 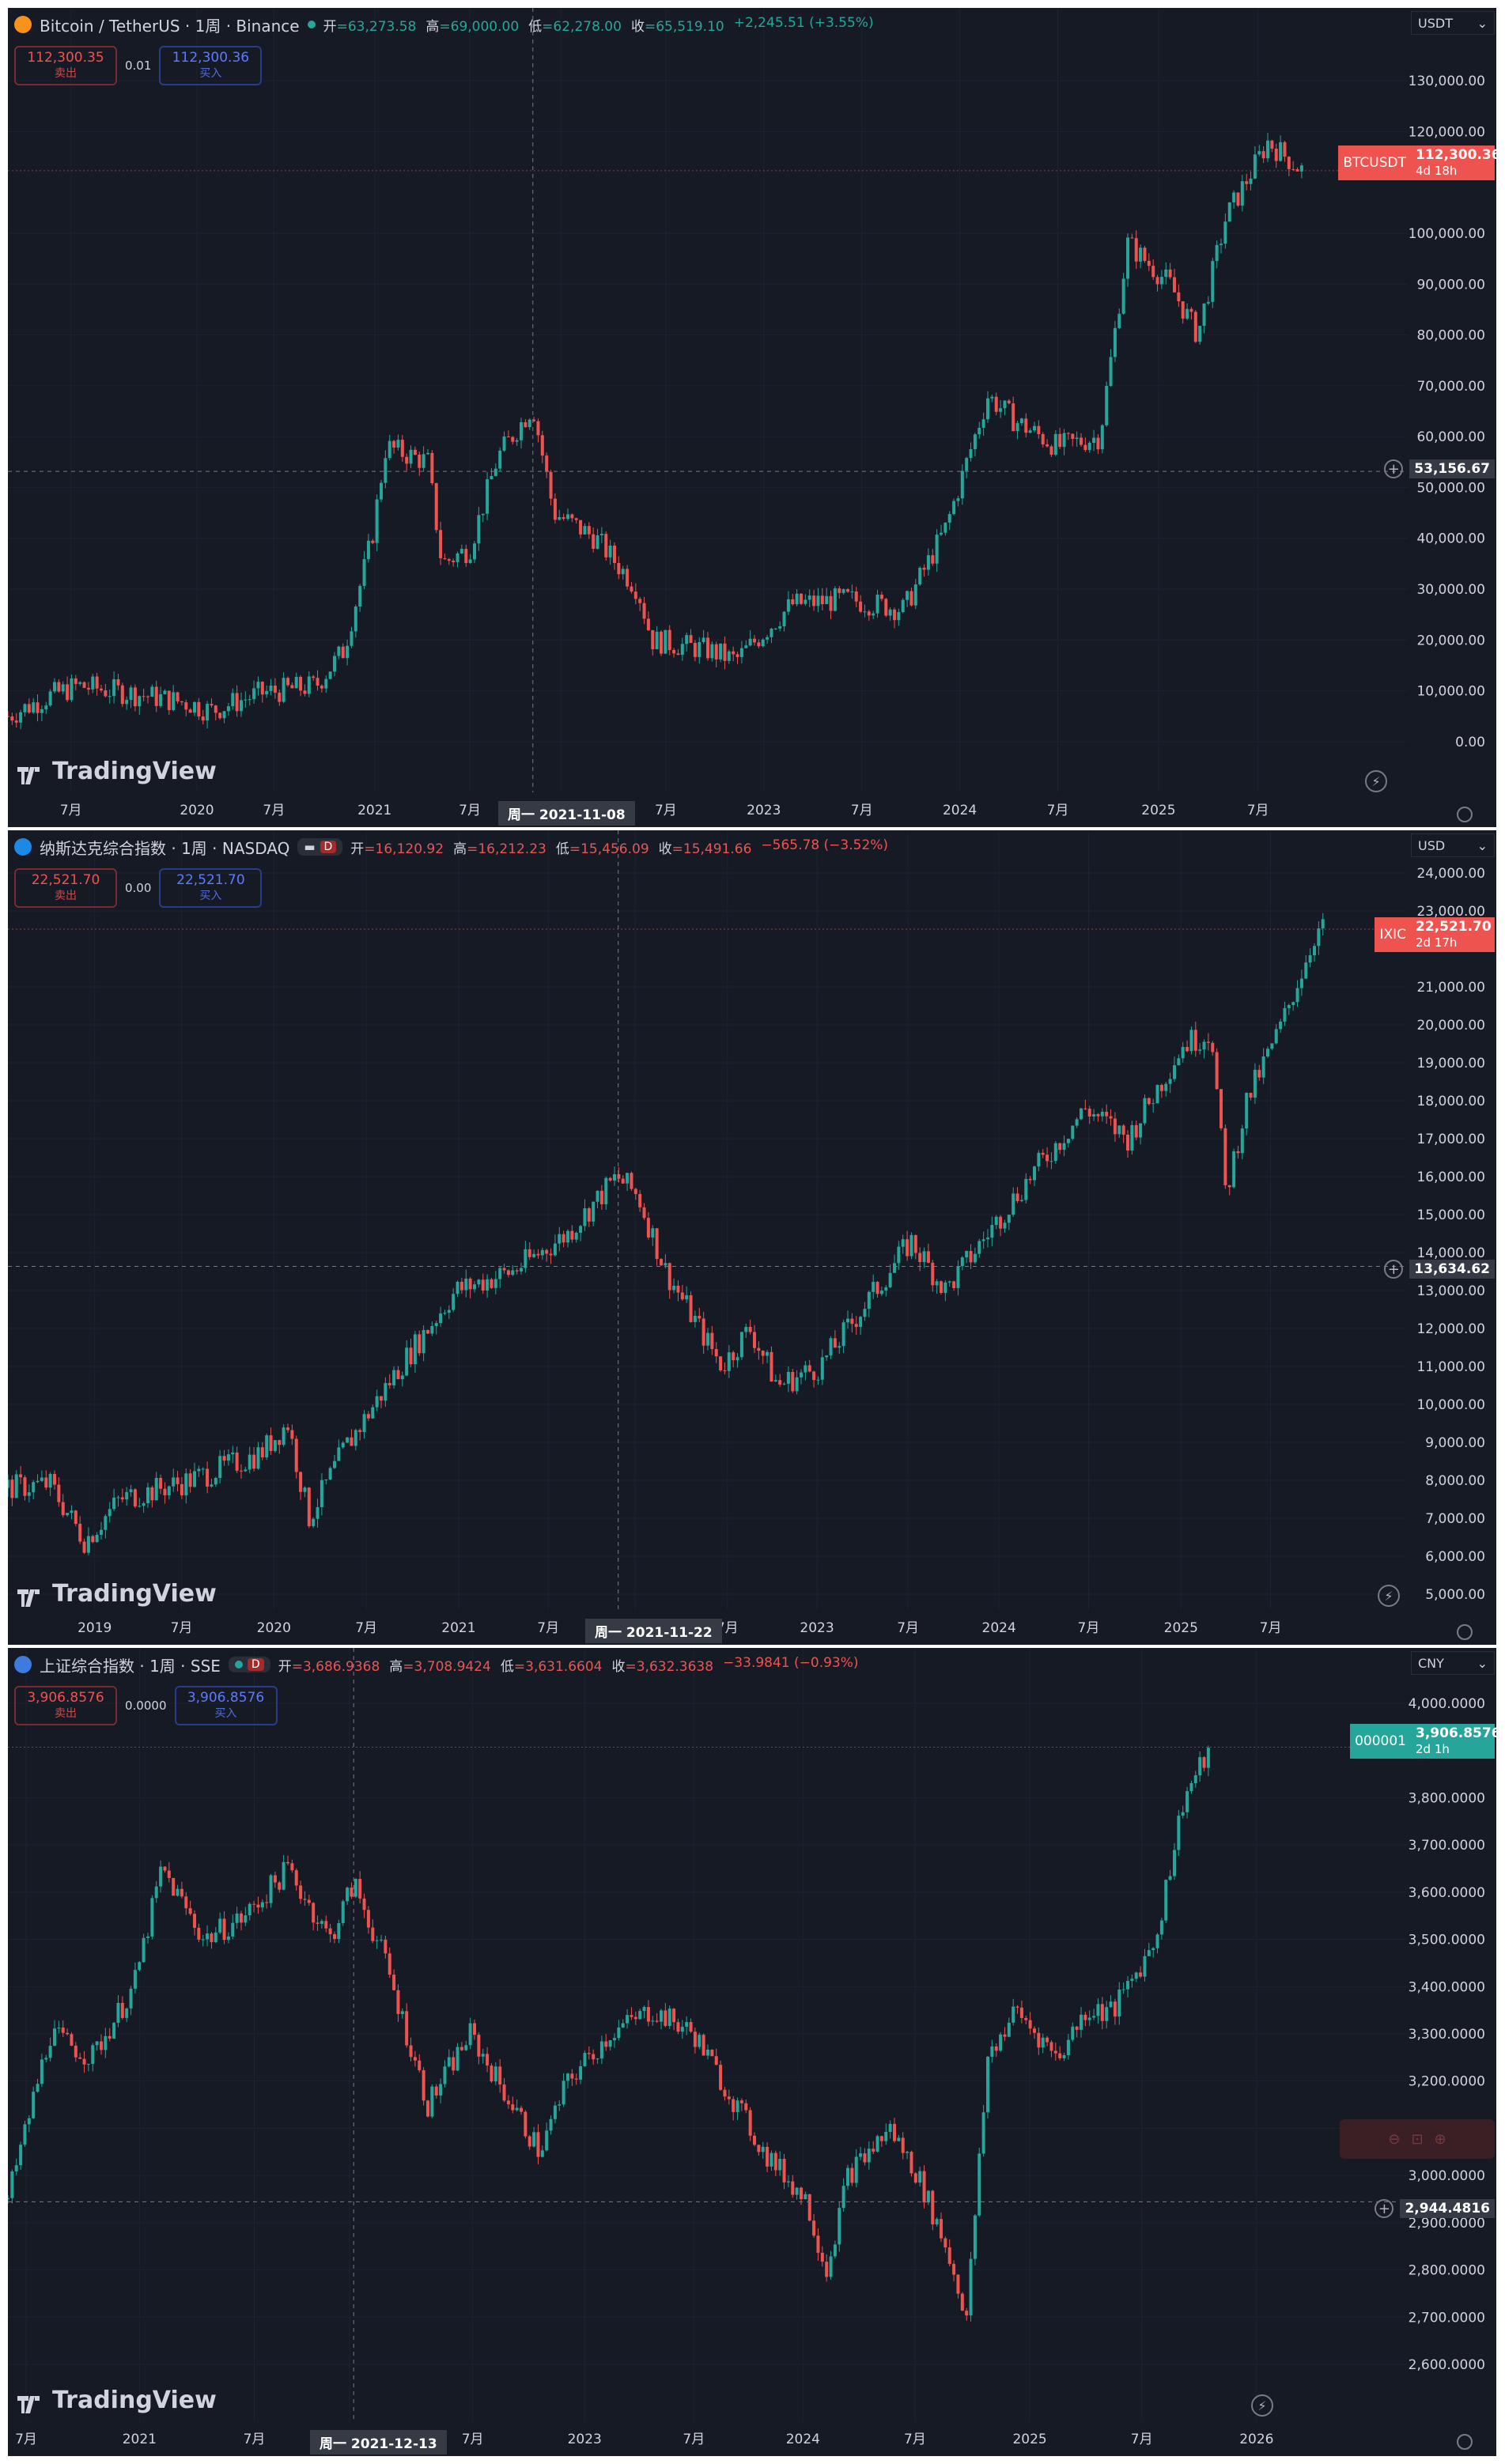 What do you see at coordinates (1450, 1215) in the screenshot?
I see `y-tick-label: 15,000.00` at bounding box center [1450, 1215].